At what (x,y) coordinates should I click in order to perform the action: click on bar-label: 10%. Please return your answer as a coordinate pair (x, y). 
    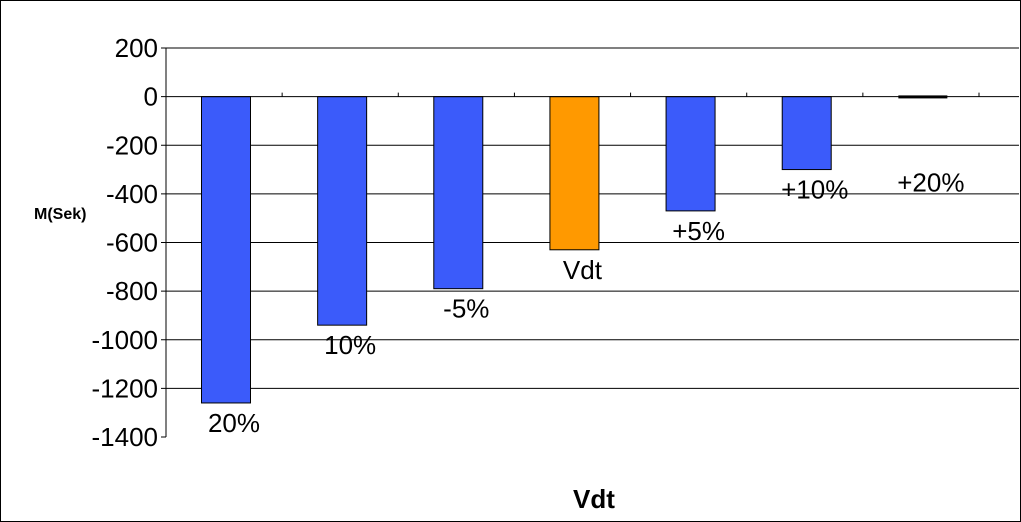
    Looking at the image, I should click on (350, 345).